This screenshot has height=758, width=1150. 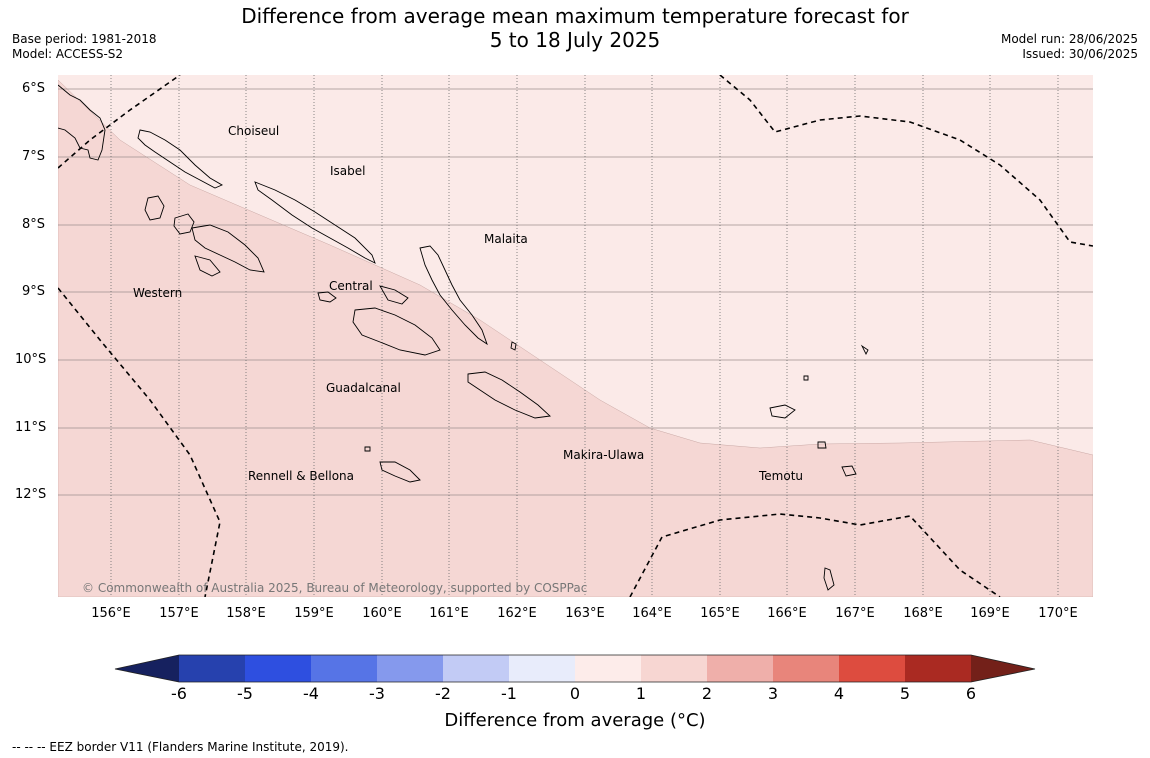 I want to click on colorbar-extend-low, so click(x=147, y=668).